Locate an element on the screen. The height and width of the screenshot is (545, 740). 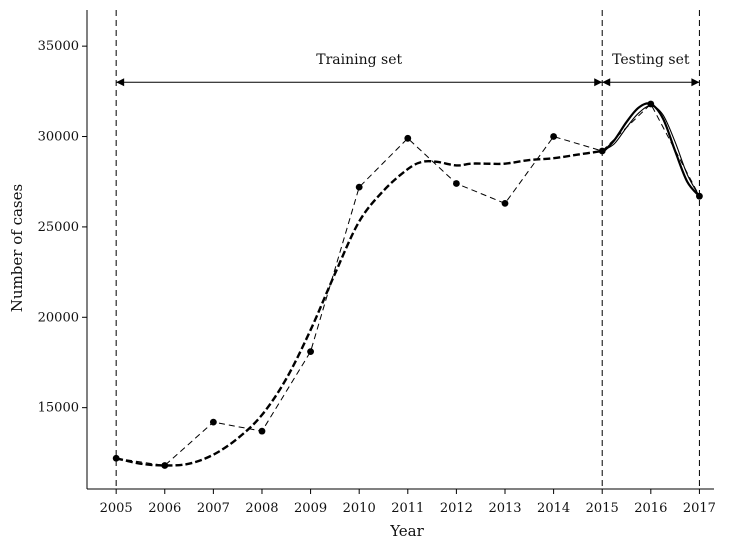
y-axis-label: Number of cases is located at coordinates (17, 248).